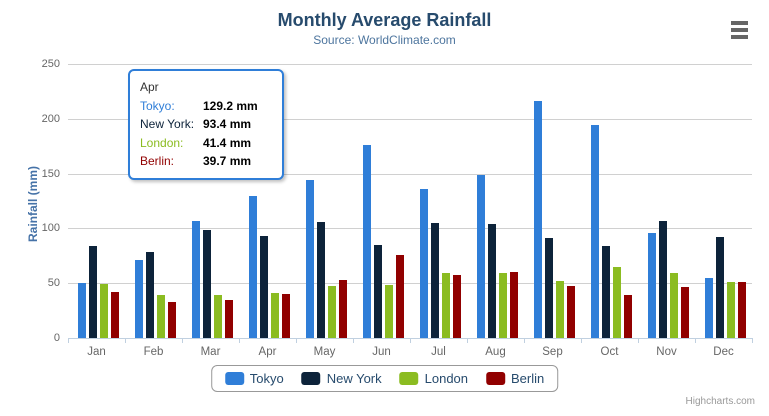 The height and width of the screenshot is (416, 769). Describe the element at coordinates (571, 311) in the screenshot. I see `bar-berlin-sep` at that location.